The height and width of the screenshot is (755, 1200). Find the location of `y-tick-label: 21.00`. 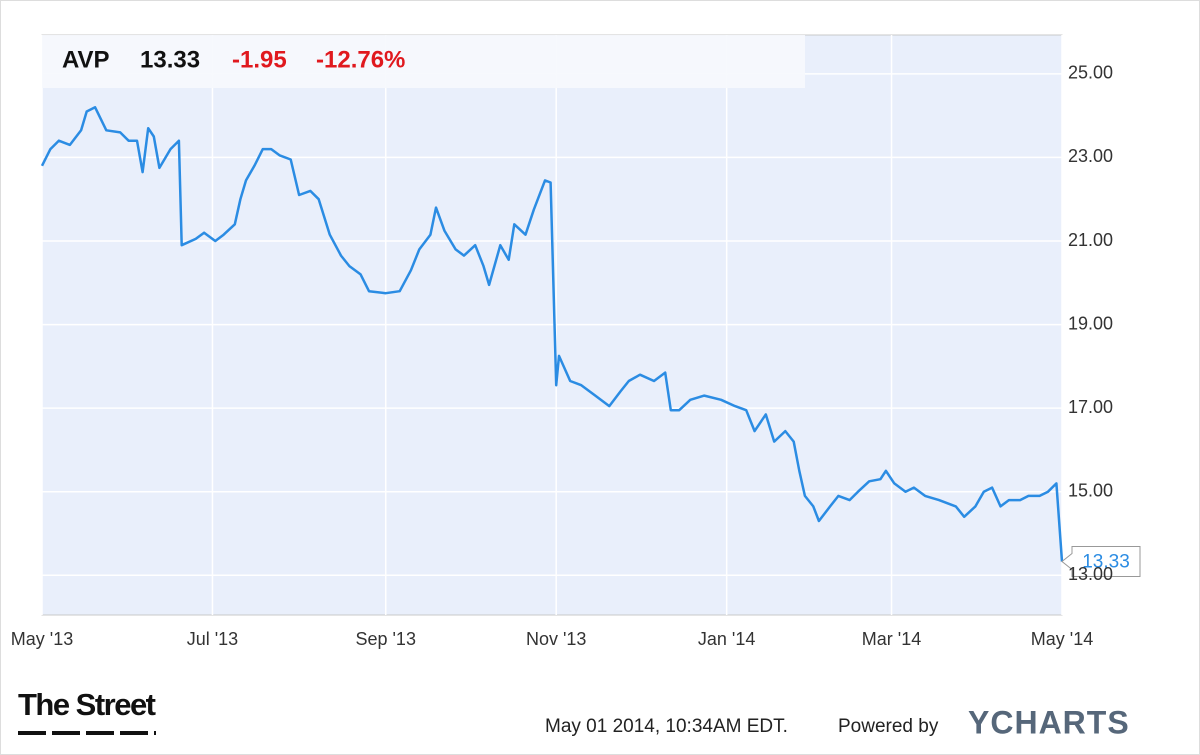

y-tick-label: 21.00 is located at coordinates (1090, 240).